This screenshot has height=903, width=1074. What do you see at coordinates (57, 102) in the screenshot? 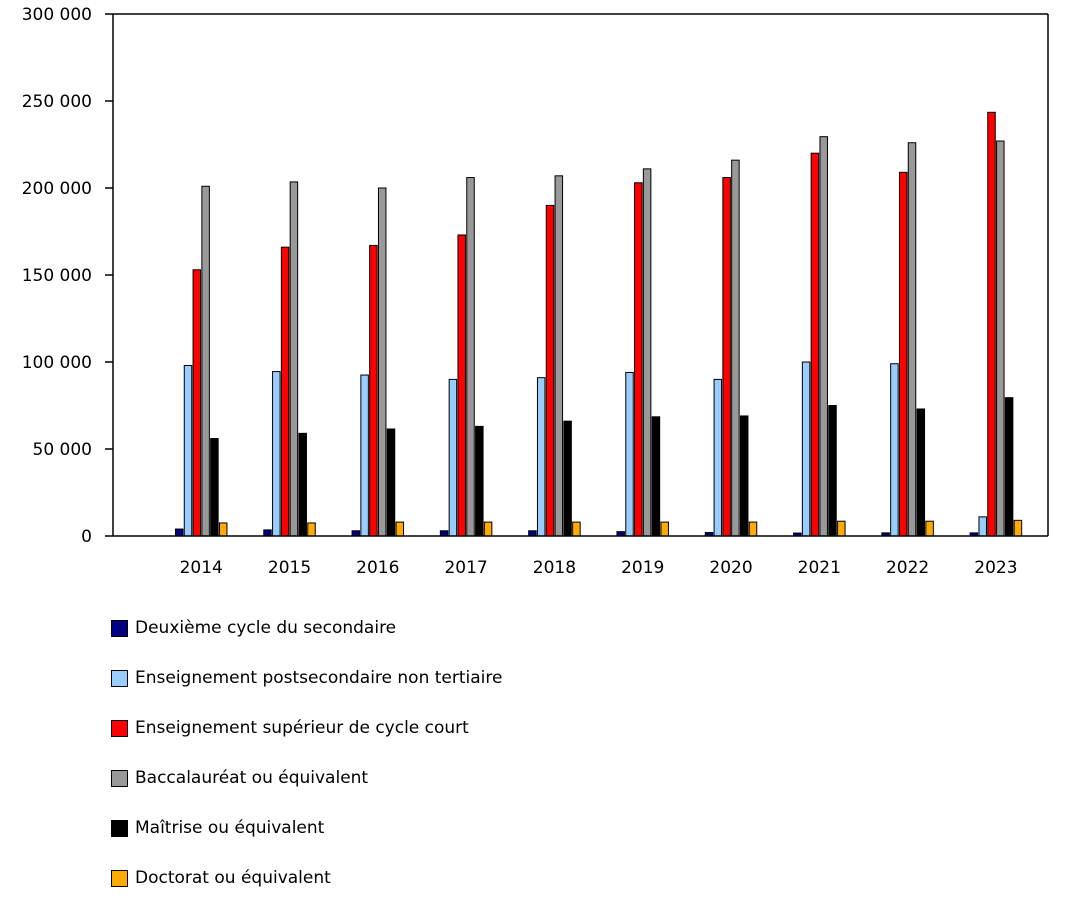
I see `y-tick-label: 250 000` at bounding box center [57, 102].